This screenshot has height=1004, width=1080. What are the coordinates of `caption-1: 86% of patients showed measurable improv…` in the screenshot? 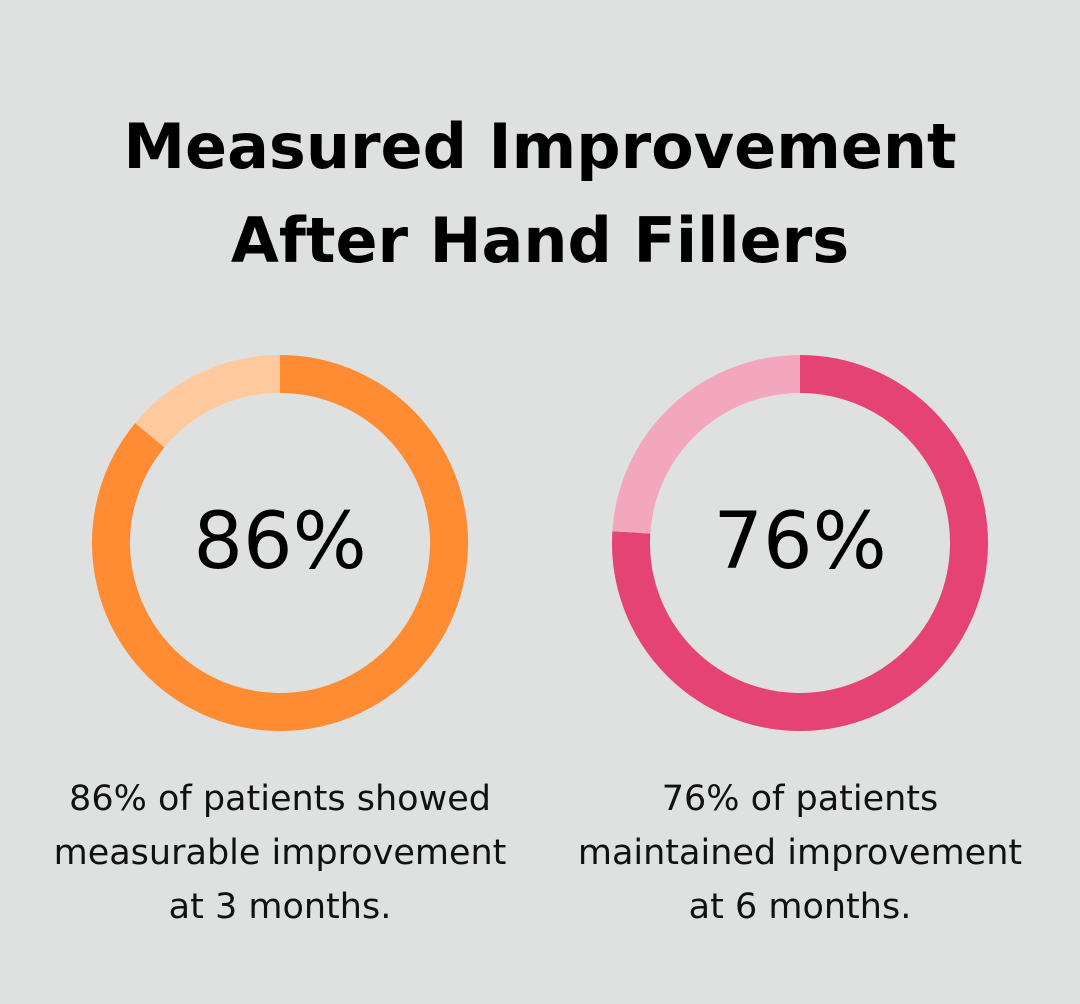 It's located at (280, 853).